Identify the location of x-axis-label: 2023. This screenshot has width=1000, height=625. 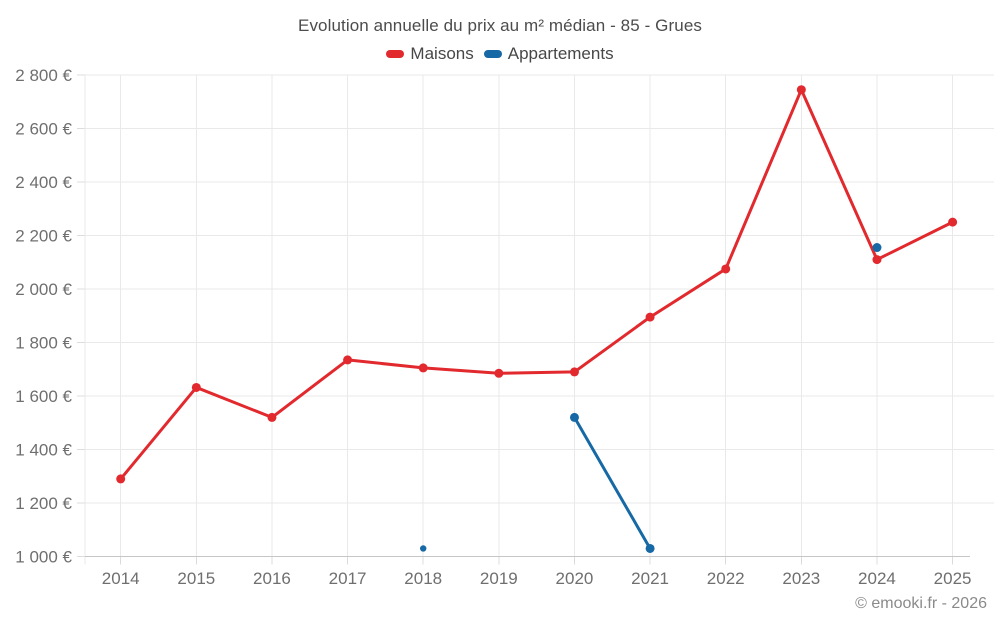
(801, 578).